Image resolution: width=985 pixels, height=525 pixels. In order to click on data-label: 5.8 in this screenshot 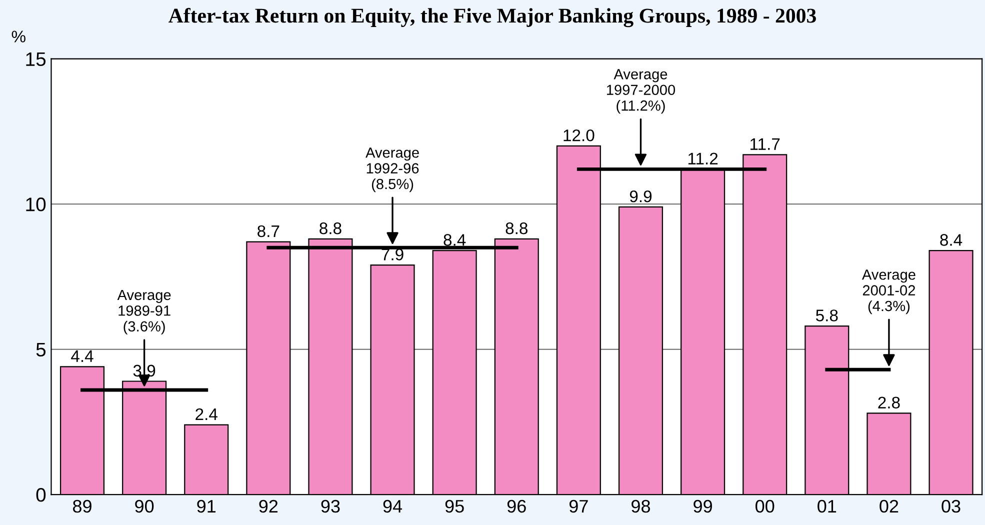, I will do `click(827, 316)`.